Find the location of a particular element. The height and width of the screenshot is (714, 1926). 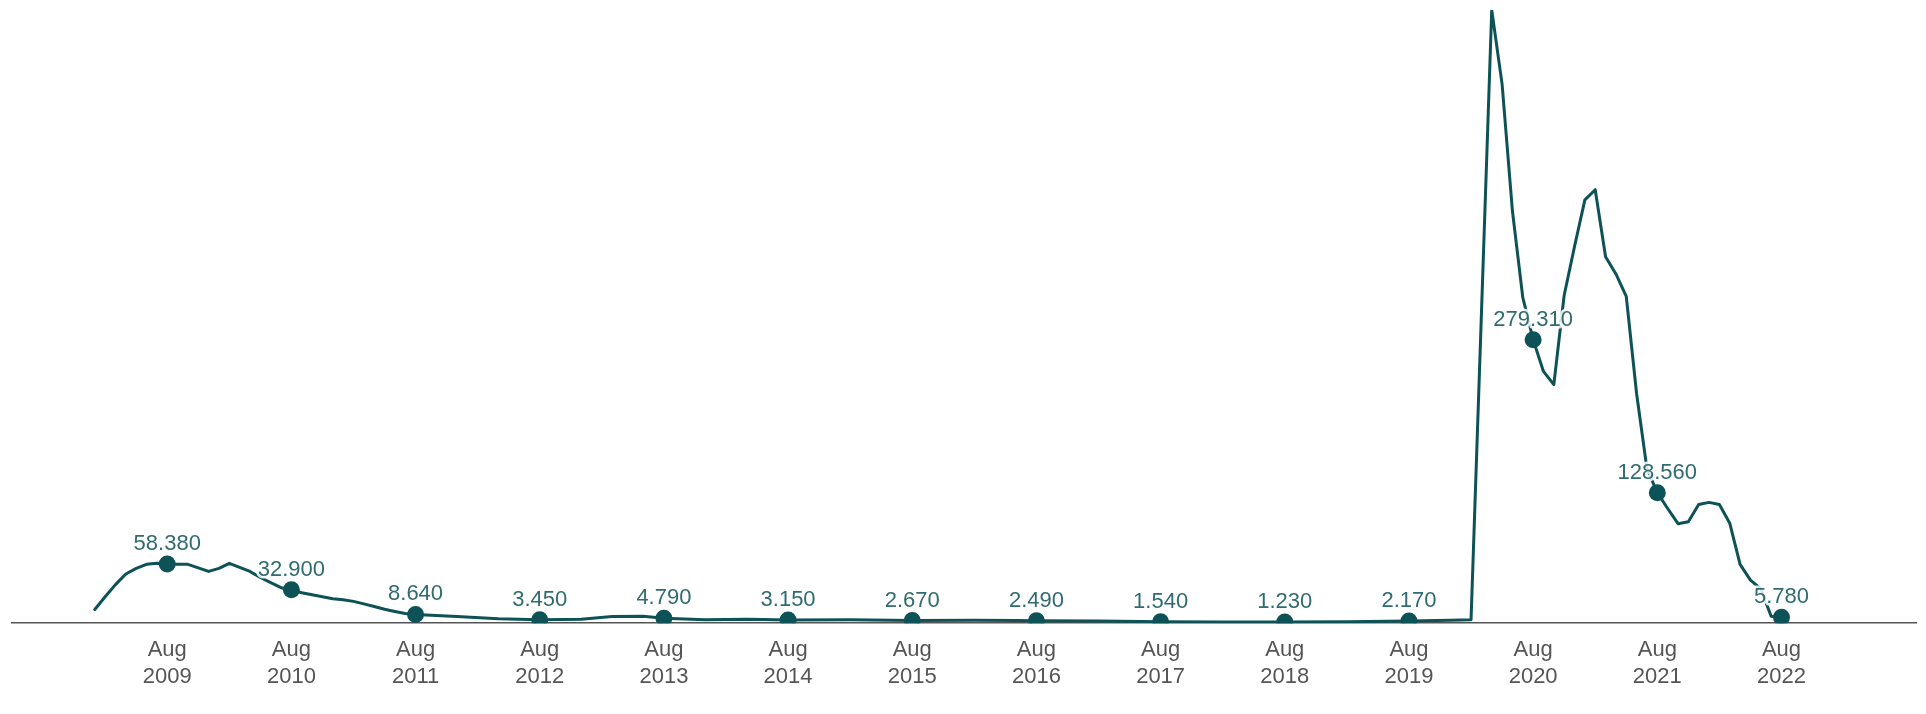

x-tick-label: Aug 2018 is located at coordinates (1285, 662).